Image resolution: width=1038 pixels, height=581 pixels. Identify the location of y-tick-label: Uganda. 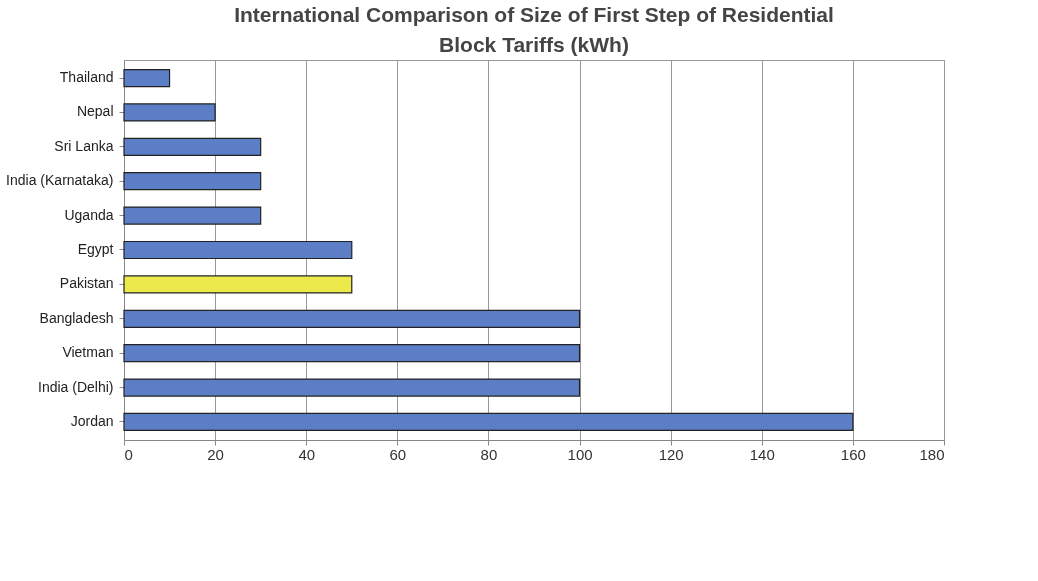
(89, 214).